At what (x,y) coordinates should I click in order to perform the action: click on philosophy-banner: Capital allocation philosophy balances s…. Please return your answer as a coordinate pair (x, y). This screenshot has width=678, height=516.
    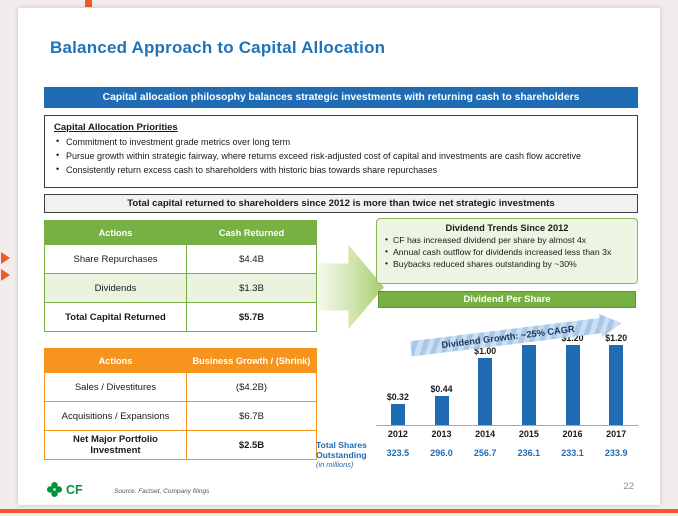
    Looking at the image, I should click on (341, 97).